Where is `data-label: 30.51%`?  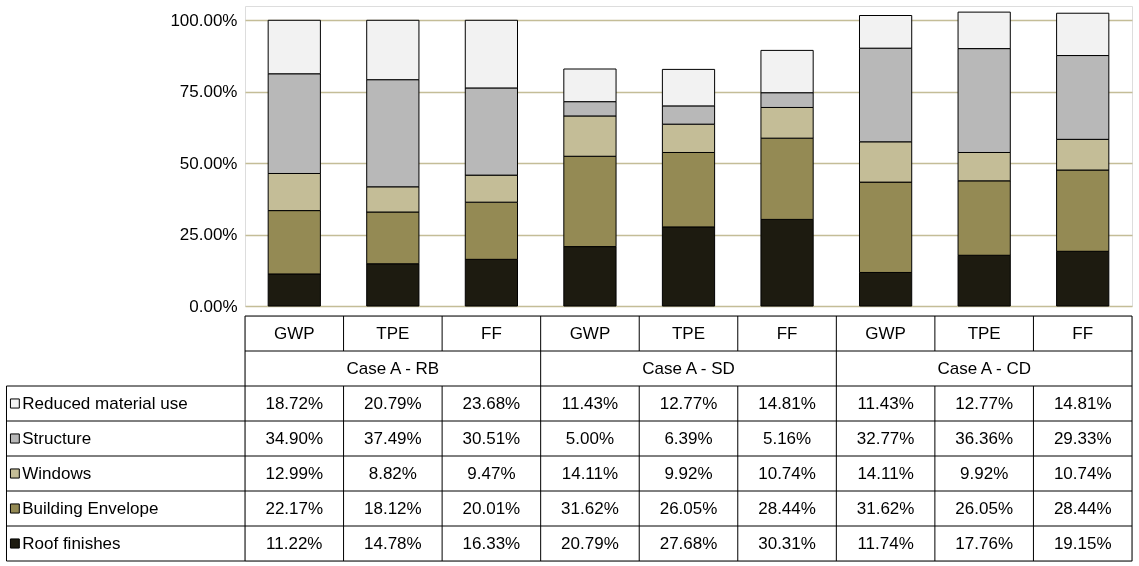 data-label: 30.51% is located at coordinates (491, 438).